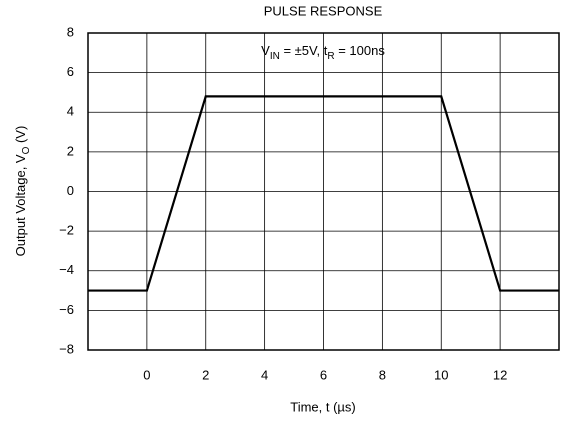 This screenshot has height=423, width=564. What do you see at coordinates (323, 10) in the screenshot?
I see `chart-title: PULSE RESPONSE` at bounding box center [323, 10].